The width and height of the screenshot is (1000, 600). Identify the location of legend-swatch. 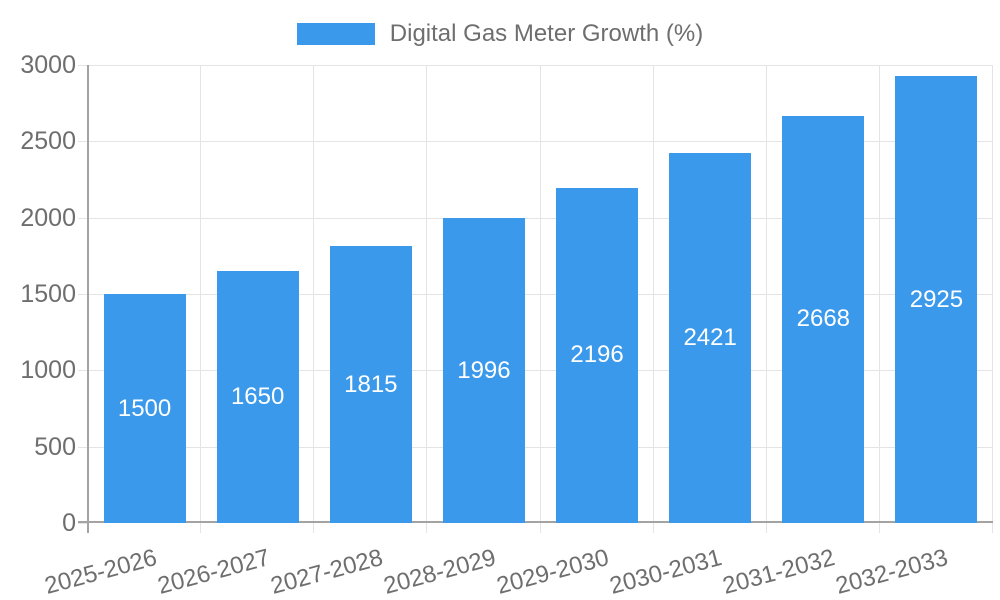
(335, 34).